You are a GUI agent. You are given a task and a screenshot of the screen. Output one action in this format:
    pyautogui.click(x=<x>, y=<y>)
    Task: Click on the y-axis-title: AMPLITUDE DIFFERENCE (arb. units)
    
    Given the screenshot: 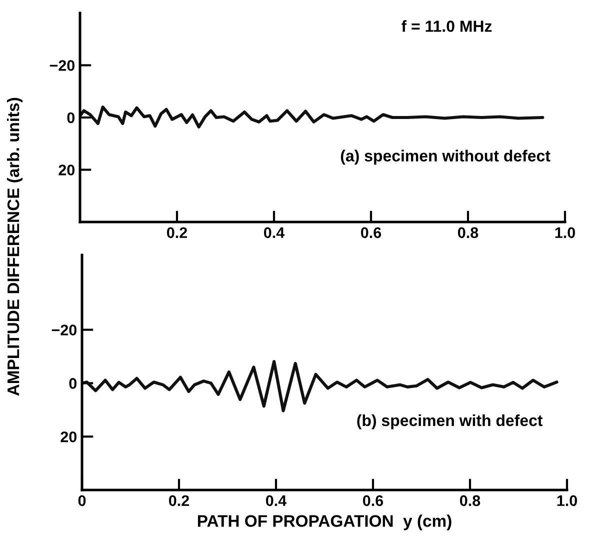 What is the action you would take?
    pyautogui.click(x=14, y=247)
    